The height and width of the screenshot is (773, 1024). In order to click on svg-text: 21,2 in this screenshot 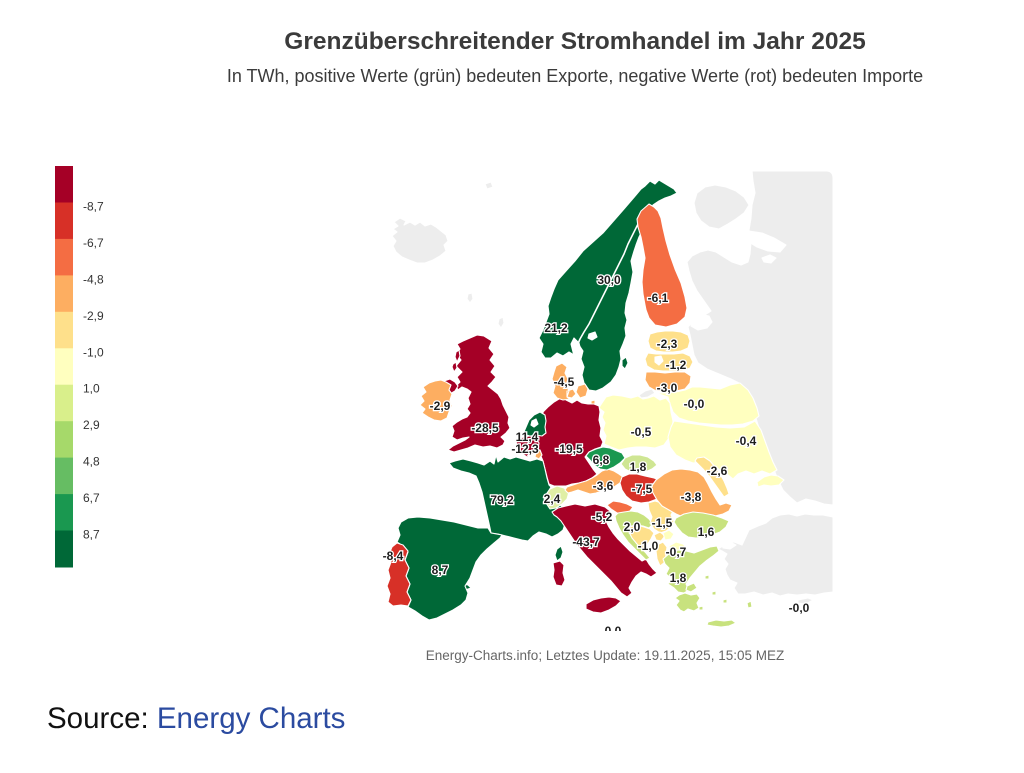, I will do `click(556, 328)`.